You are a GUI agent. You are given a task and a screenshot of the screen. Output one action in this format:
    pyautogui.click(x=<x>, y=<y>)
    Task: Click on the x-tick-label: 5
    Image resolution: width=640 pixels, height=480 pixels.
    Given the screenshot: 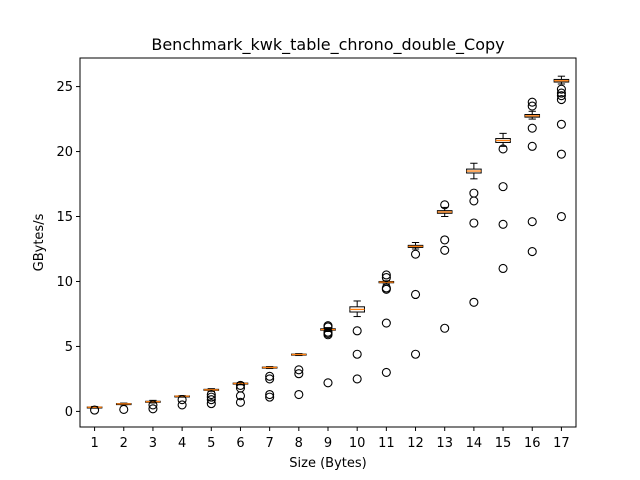 What is the action you would take?
    pyautogui.click(x=211, y=443)
    